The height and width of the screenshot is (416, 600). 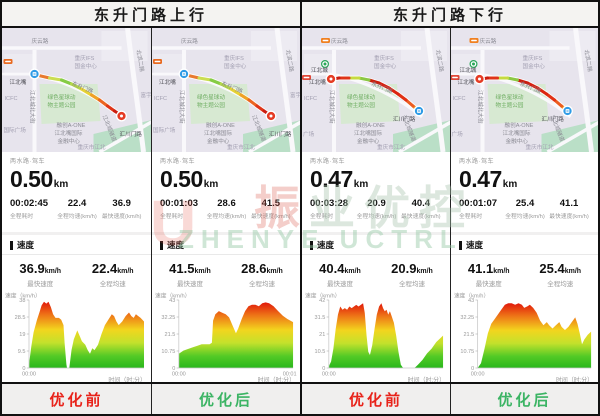 I want to click on stat-duration: 00:01:03 全程耗时, so click(x=179, y=209).